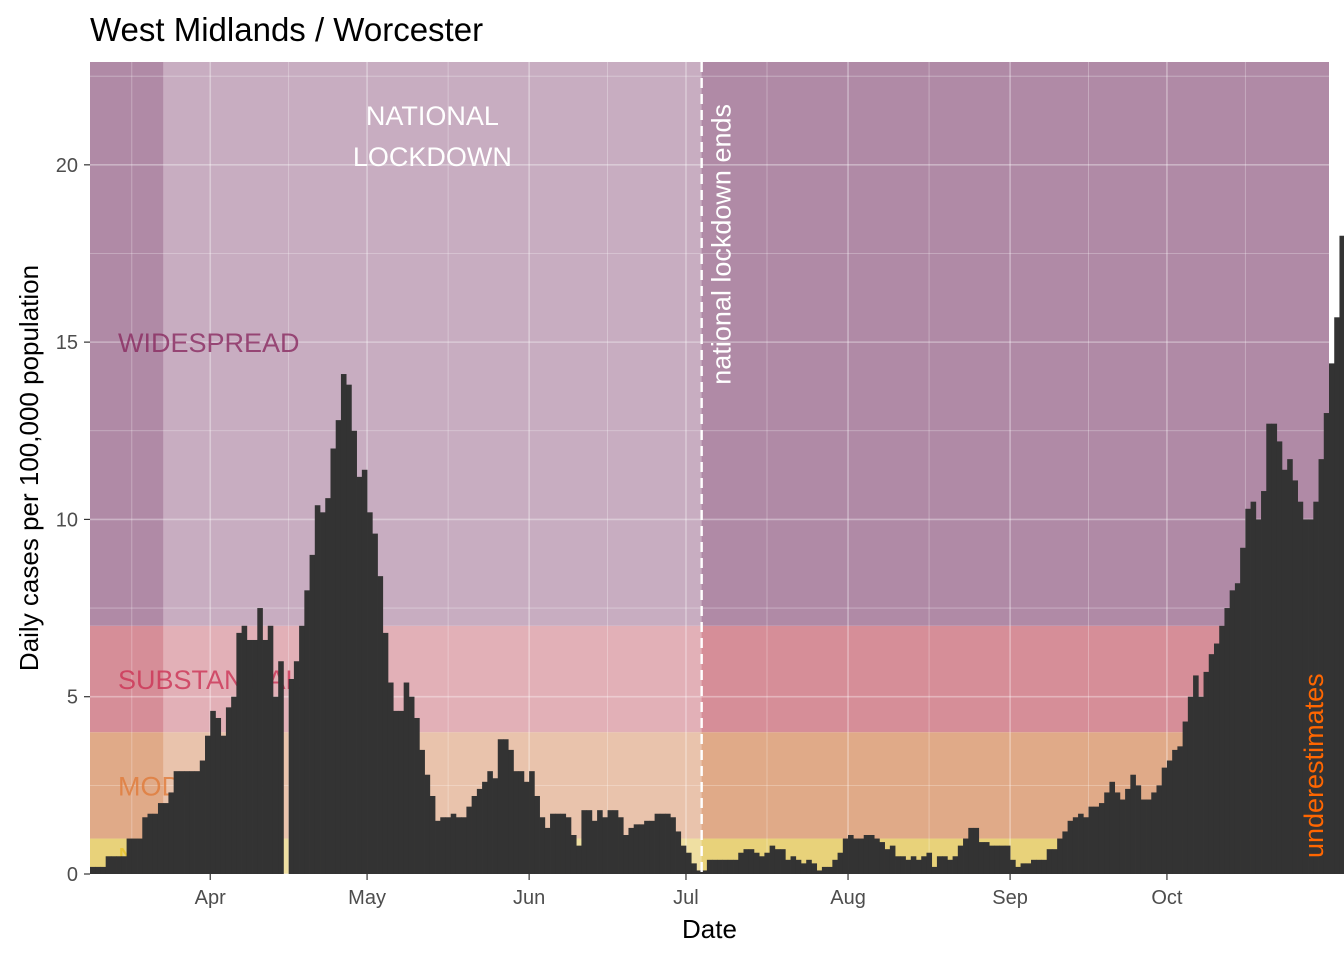 The height and width of the screenshot is (960, 1344). Describe the element at coordinates (432, 116) in the screenshot. I see `lockdown-label-line1: NATIONAL` at that location.